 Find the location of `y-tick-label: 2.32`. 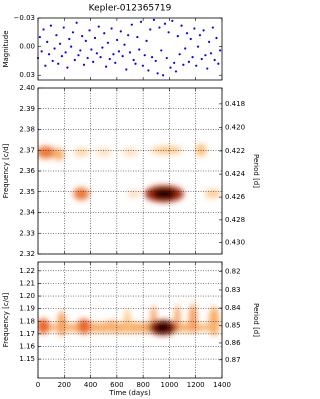

y-tick-label: 2.32 is located at coordinates (27, 254).